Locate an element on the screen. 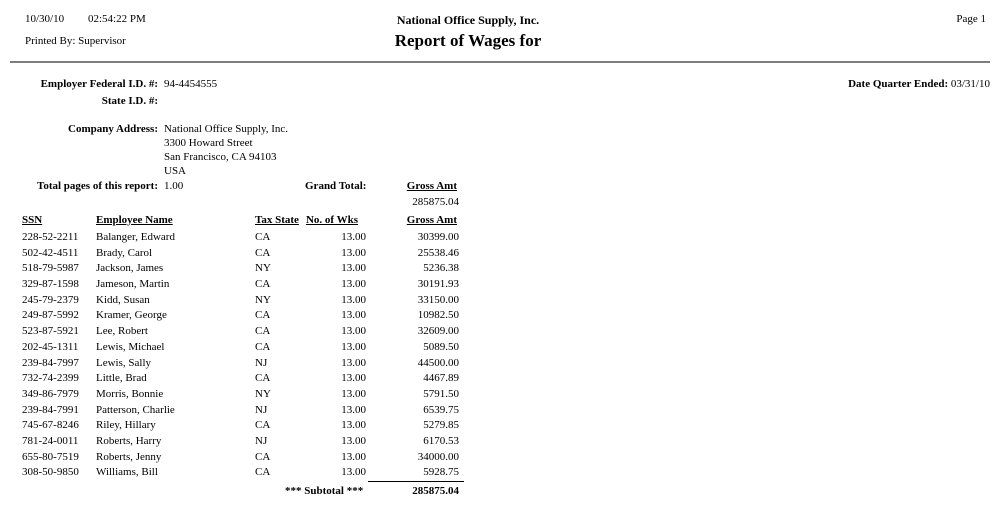  cell-employee-name: Riley, Hillary is located at coordinates (126, 425).